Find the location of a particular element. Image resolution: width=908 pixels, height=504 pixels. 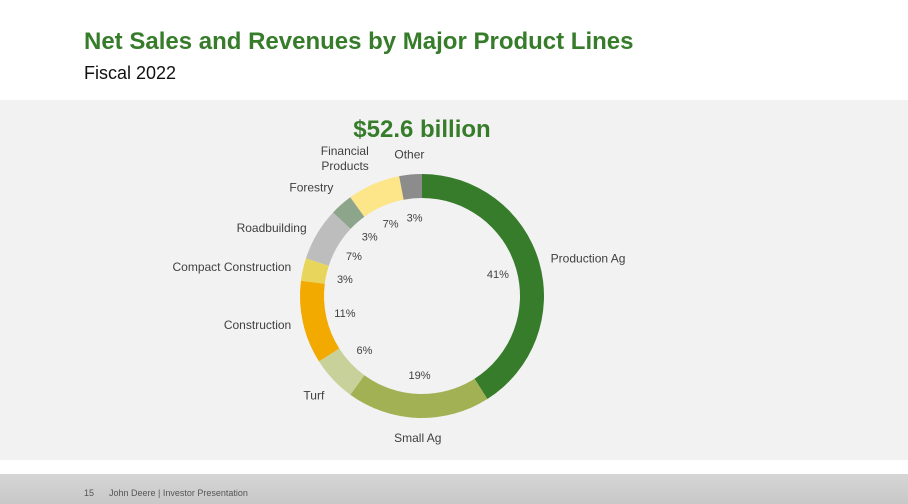

slice-small-ag is located at coordinates (419, 396).